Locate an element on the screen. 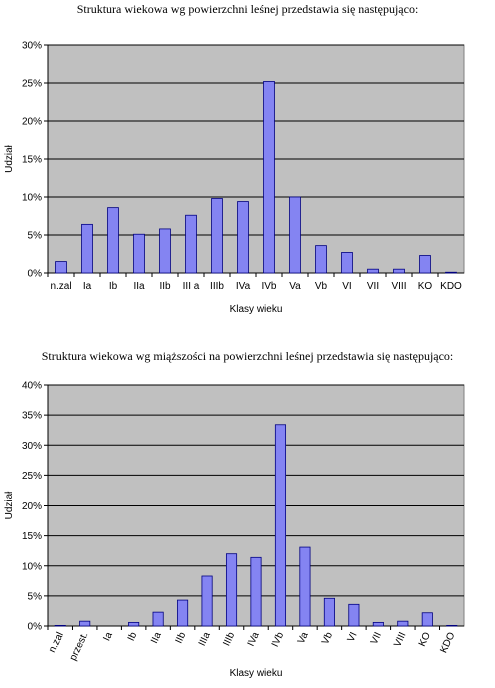 Image resolution: width=495 pixels, height=688 pixels. x-tick-label: przest. is located at coordinates (79, 647).